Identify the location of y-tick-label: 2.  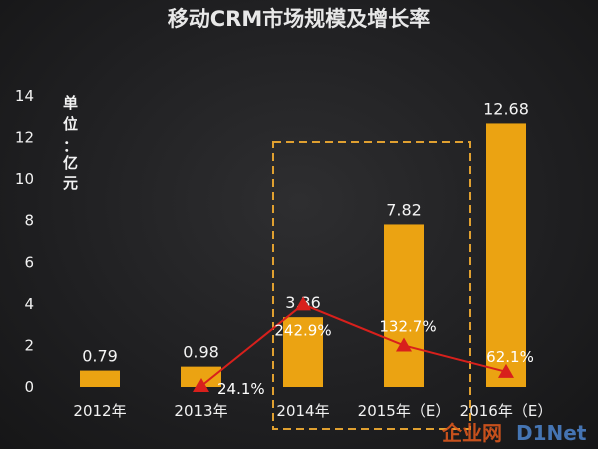
(29, 345).